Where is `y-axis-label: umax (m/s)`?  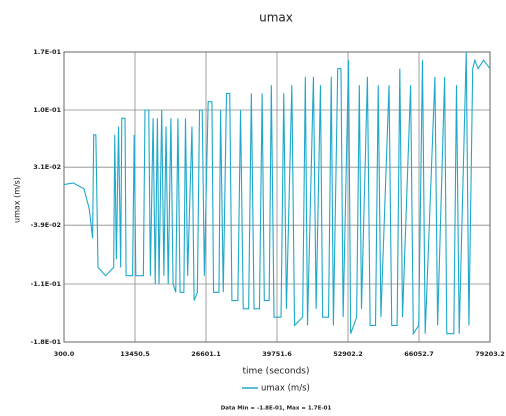 y-axis-label: umax (m/s) is located at coordinates (17, 200).